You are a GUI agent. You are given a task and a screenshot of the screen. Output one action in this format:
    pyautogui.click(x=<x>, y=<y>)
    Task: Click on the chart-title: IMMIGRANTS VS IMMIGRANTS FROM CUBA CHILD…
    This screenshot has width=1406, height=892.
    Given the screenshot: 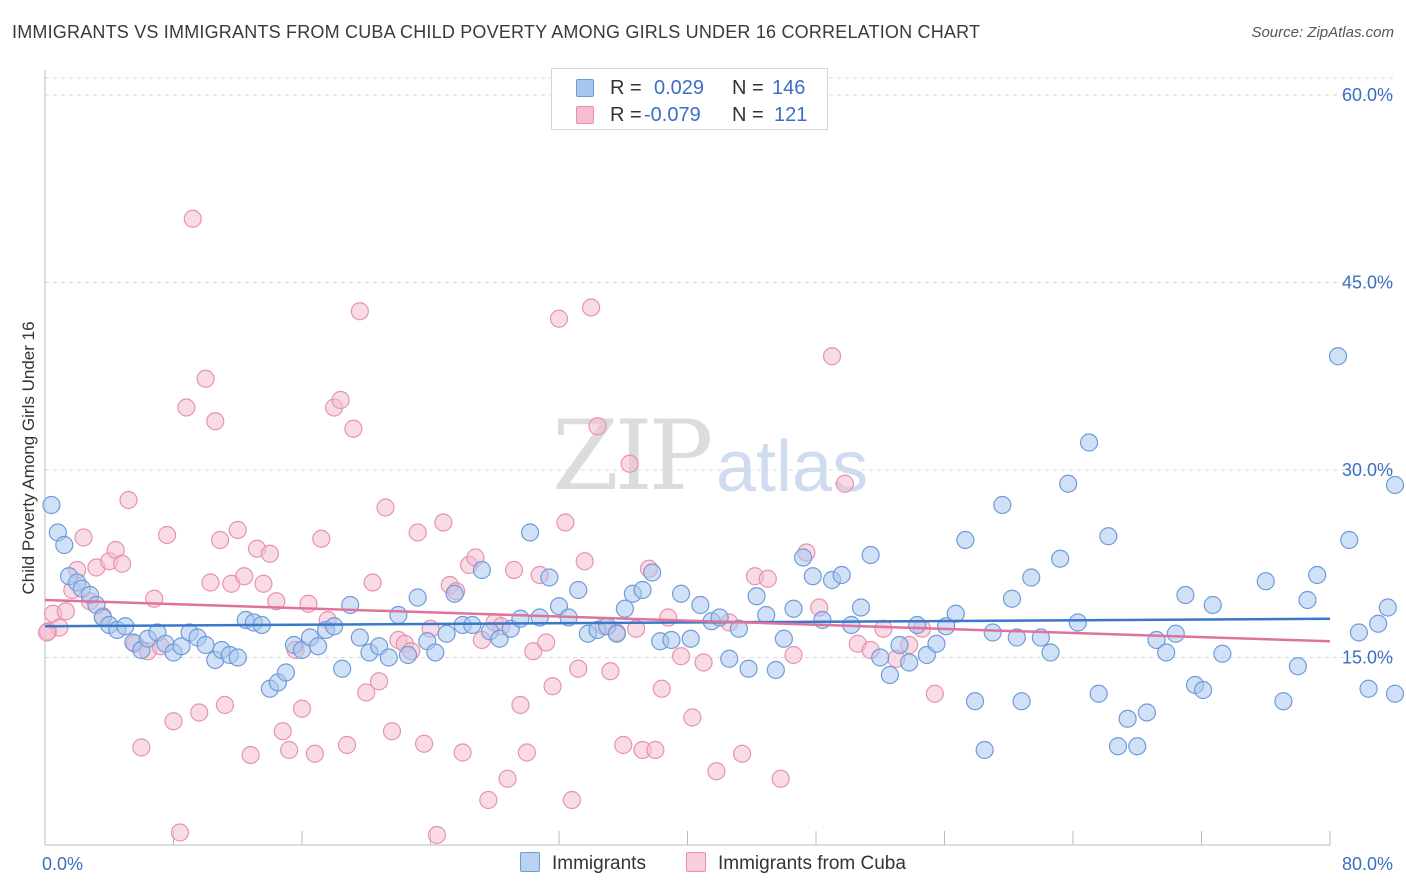 What is the action you would take?
    pyautogui.click(x=496, y=32)
    